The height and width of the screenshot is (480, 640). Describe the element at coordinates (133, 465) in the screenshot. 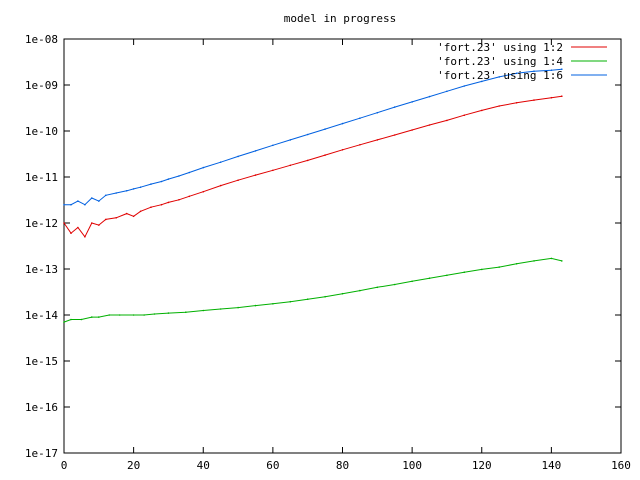

I see `x-tick-label: 20` at that location.